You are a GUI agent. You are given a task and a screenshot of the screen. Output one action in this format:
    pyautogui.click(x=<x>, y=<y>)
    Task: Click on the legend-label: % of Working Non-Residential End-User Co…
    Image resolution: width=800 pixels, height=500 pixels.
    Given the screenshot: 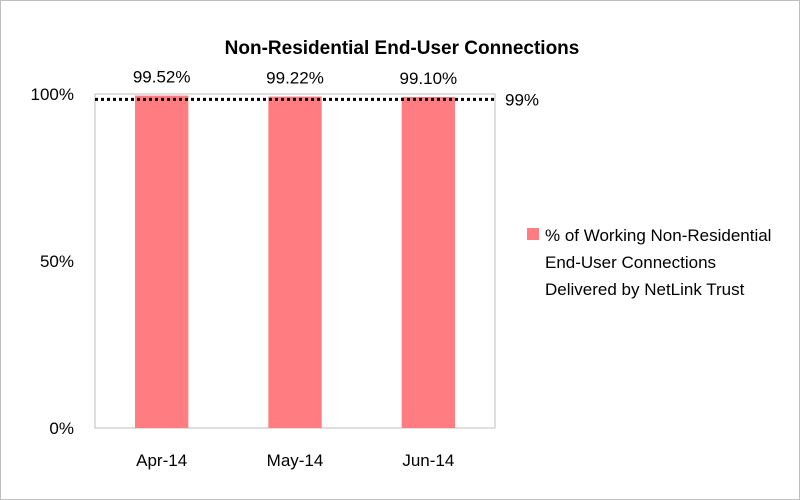 What is the action you would take?
    pyautogui.click(x=658, y=262)
    